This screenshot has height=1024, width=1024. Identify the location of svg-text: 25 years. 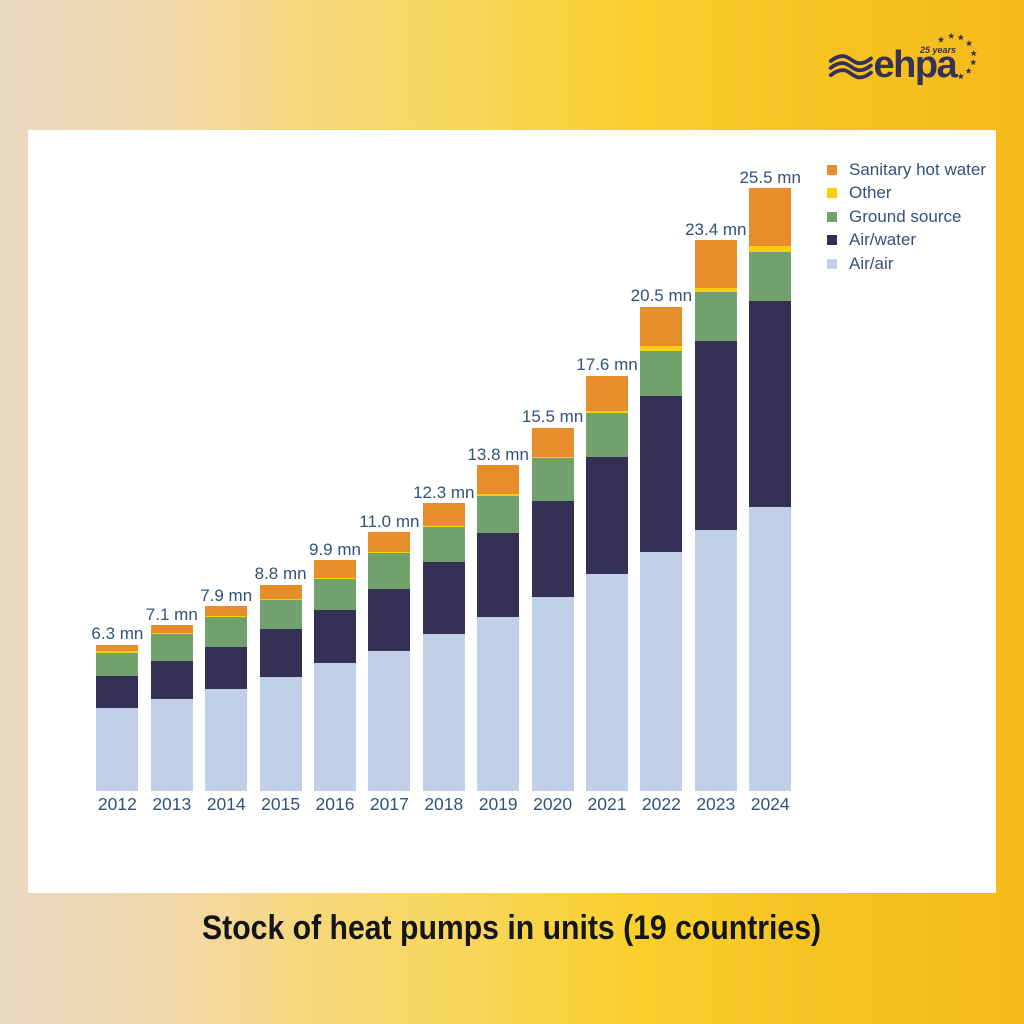
(937, 50).